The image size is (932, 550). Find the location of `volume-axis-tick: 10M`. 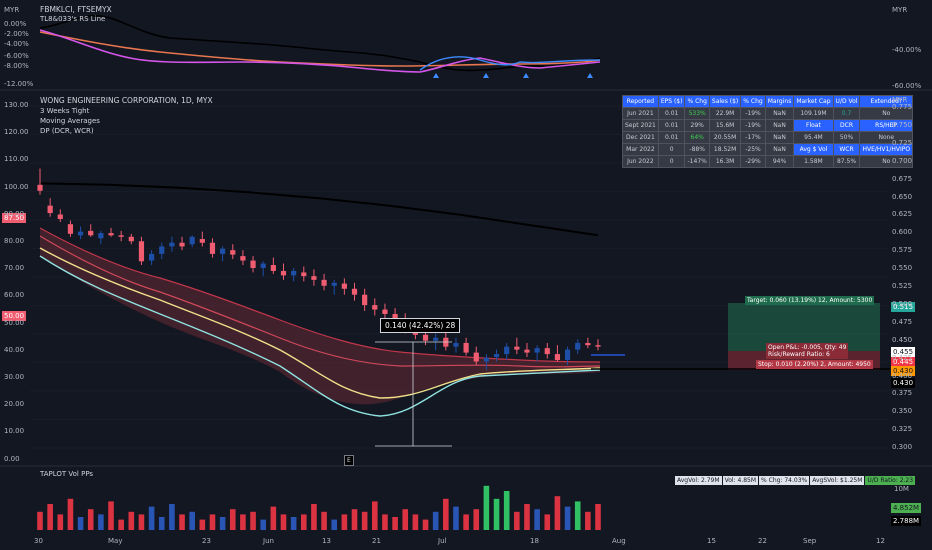

volume-axis-tick: 10M is located at coordinates (901, 489).